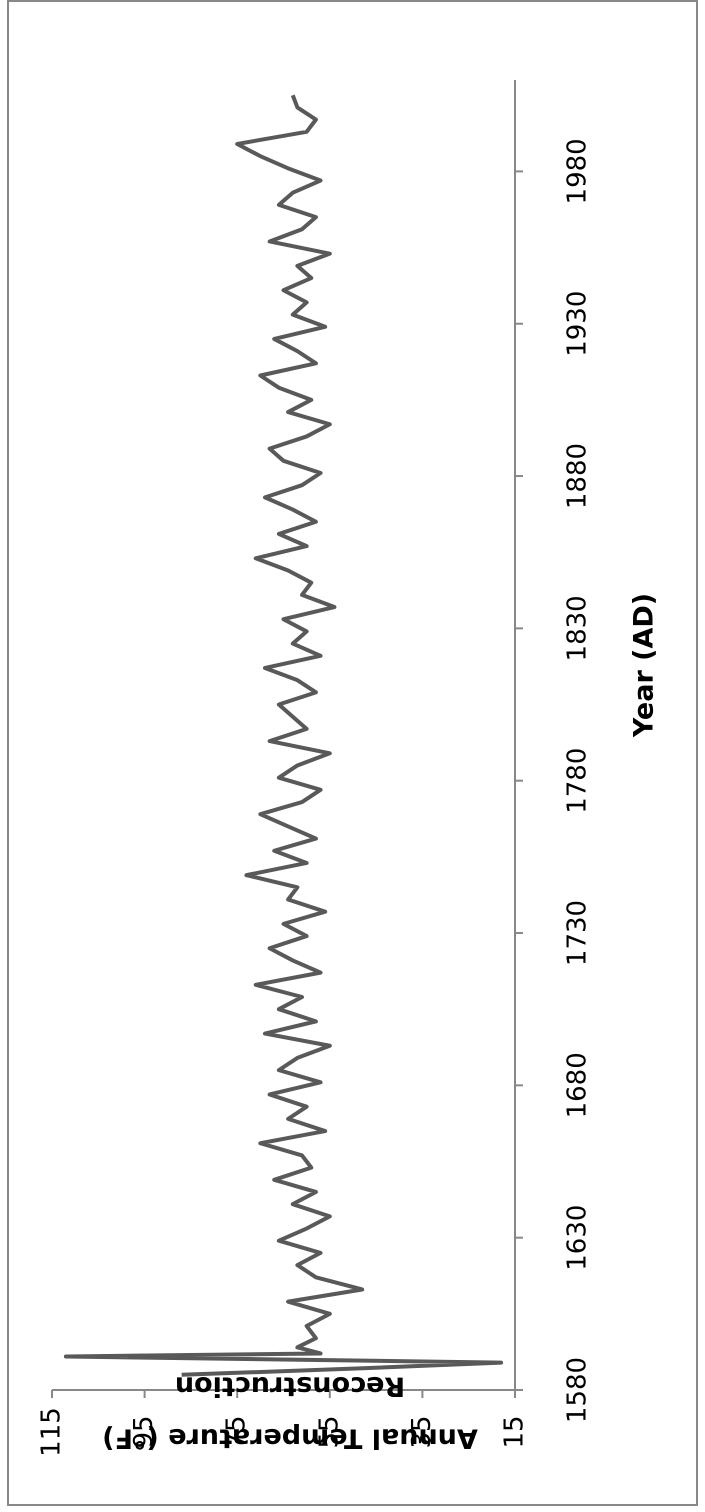 This screenshot has width=705, height=1512. I want to click on x-tick-label: 1980, so click(578, 171).